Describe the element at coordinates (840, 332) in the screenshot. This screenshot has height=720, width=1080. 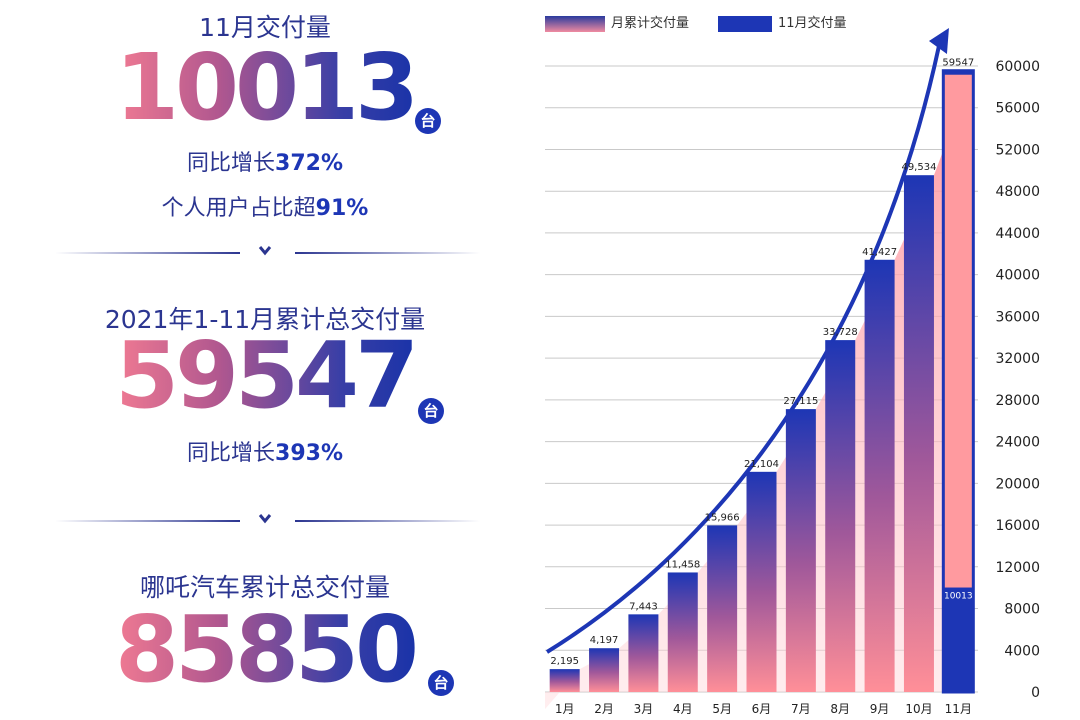
I see `data-label: 33,728` at that location.